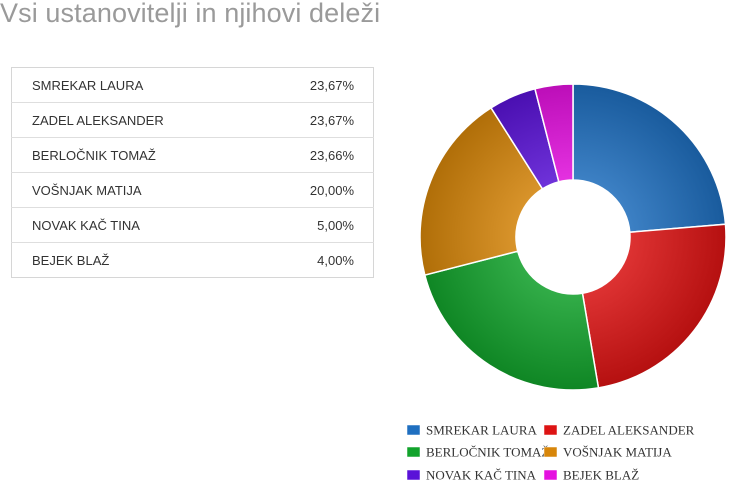 The width and height of the screenshot is (736, 494). I want to click on shareholder-name: VOŠNJAK MATIJA, so click(139, 190).